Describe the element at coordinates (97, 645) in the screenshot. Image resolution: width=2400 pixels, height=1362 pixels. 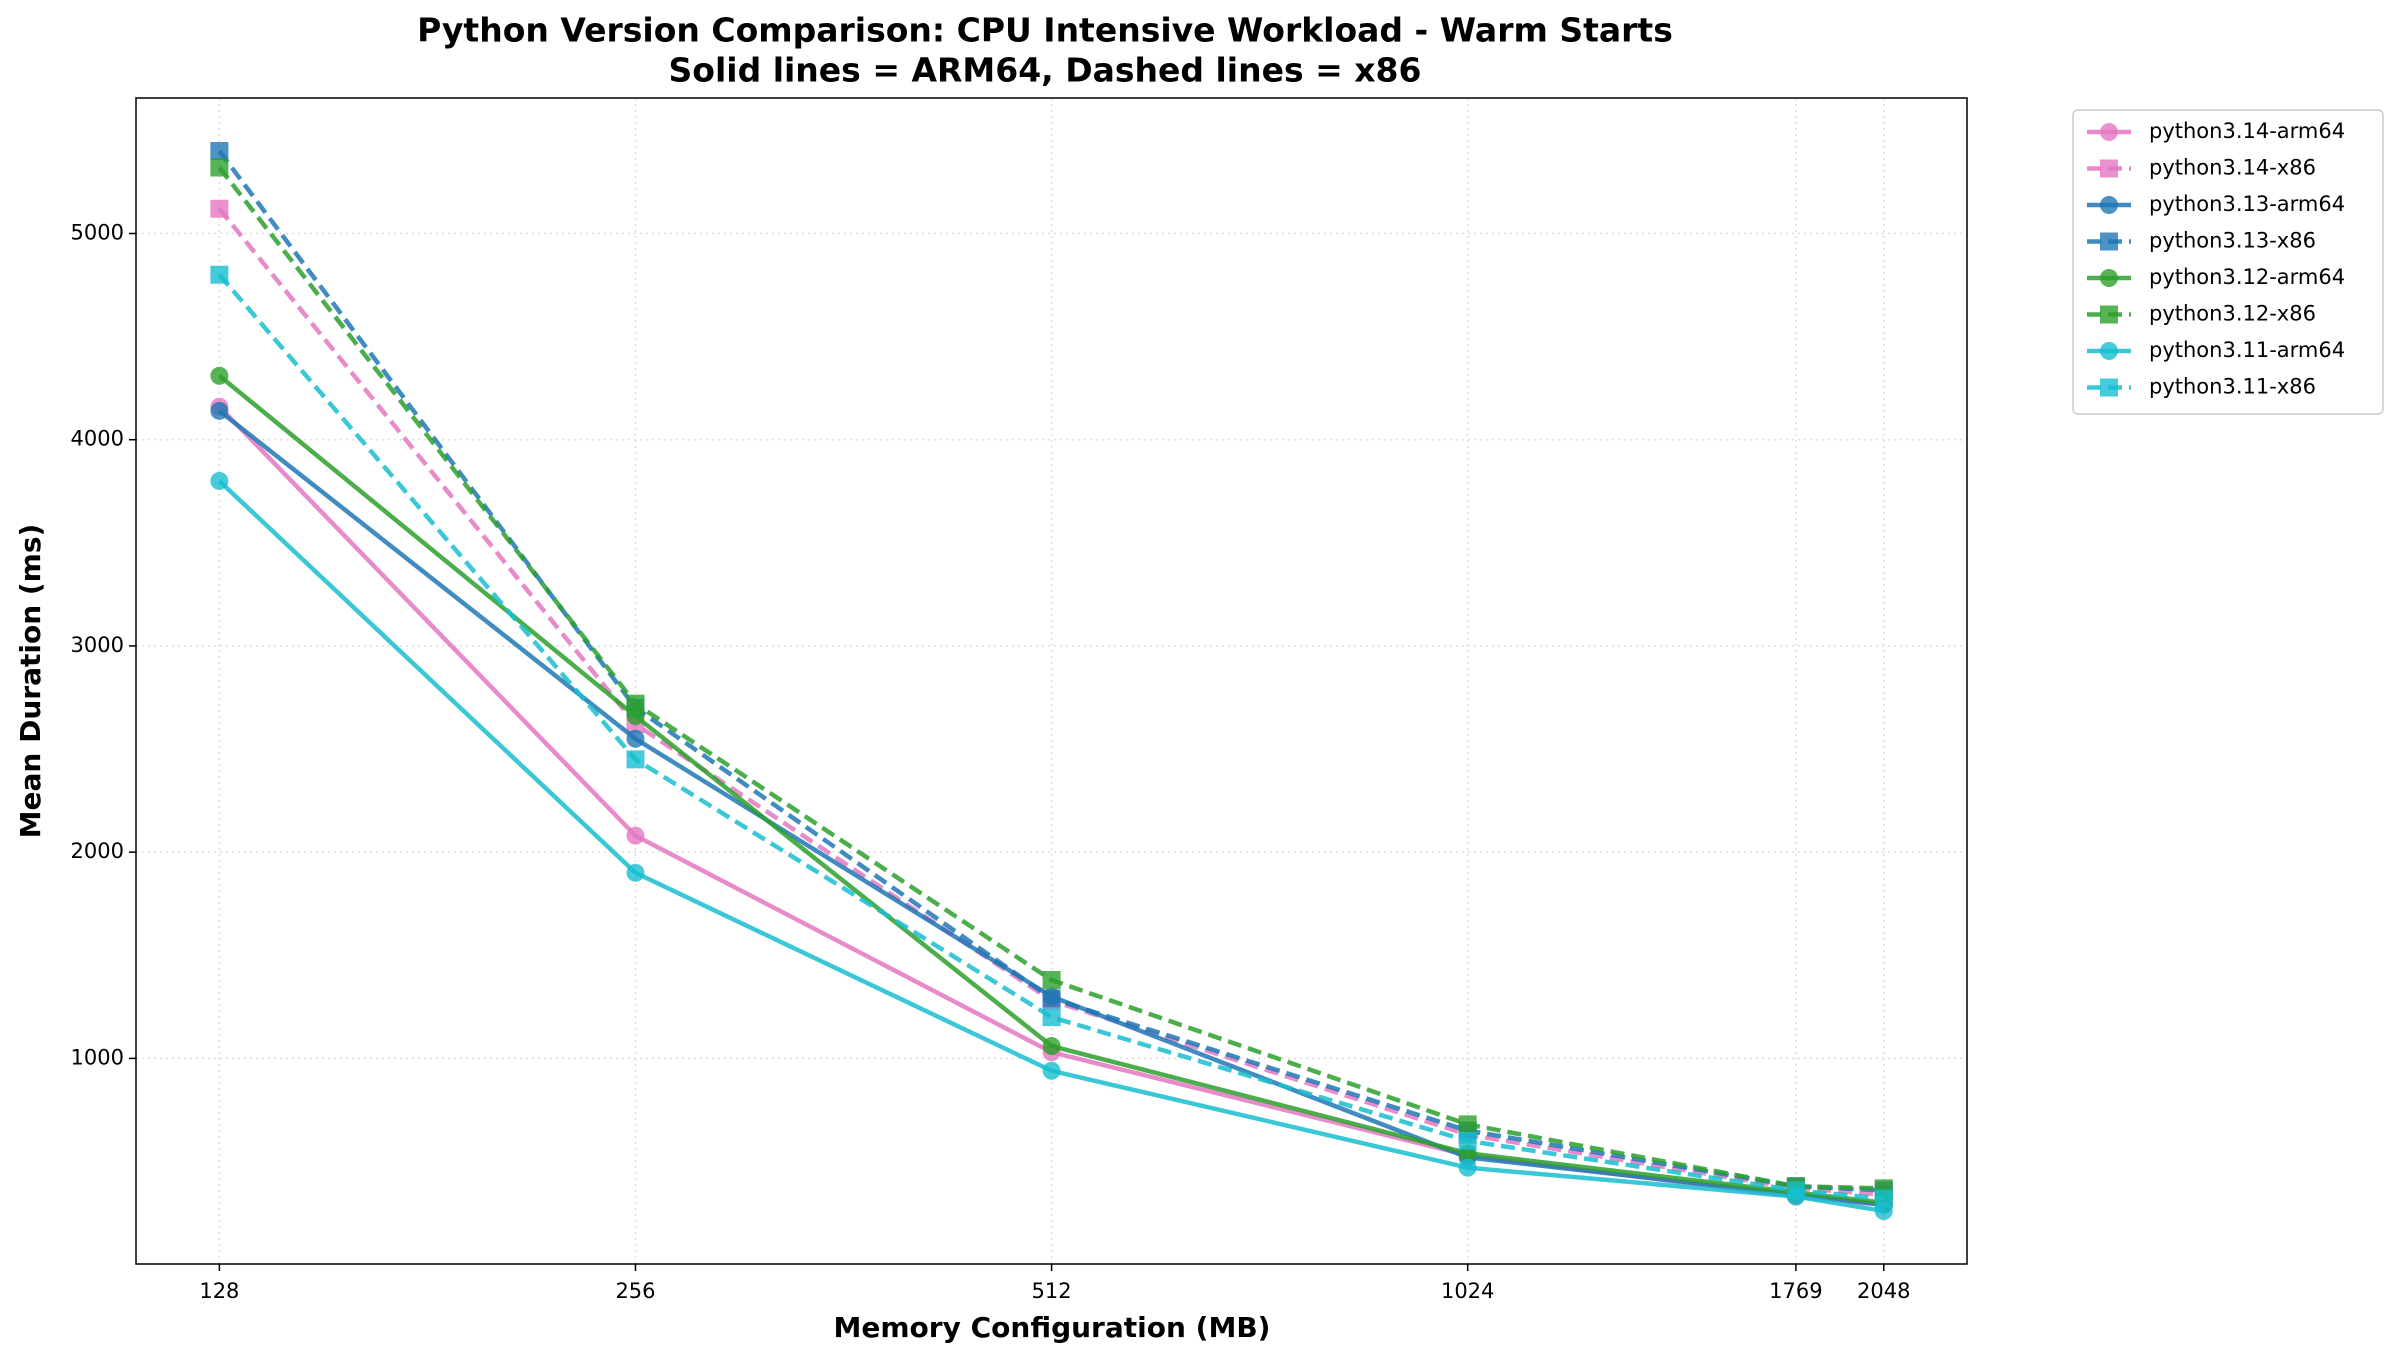
I see `y-tick-label: 3000` at that location.